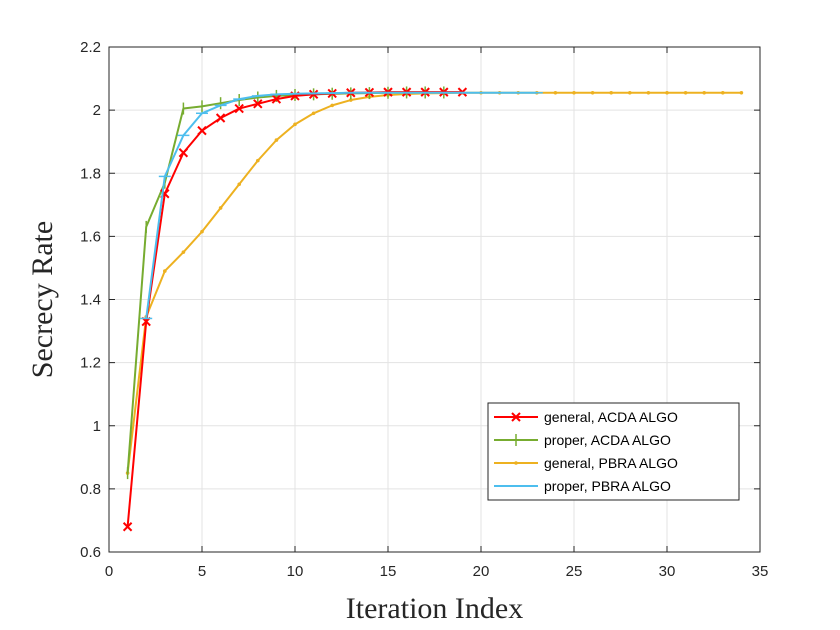 The width and height of the screenshot is (840, 630). Describe the element at coordinates (202, 571) in the screenshot. I see `x-tick-label: 5` at that location.